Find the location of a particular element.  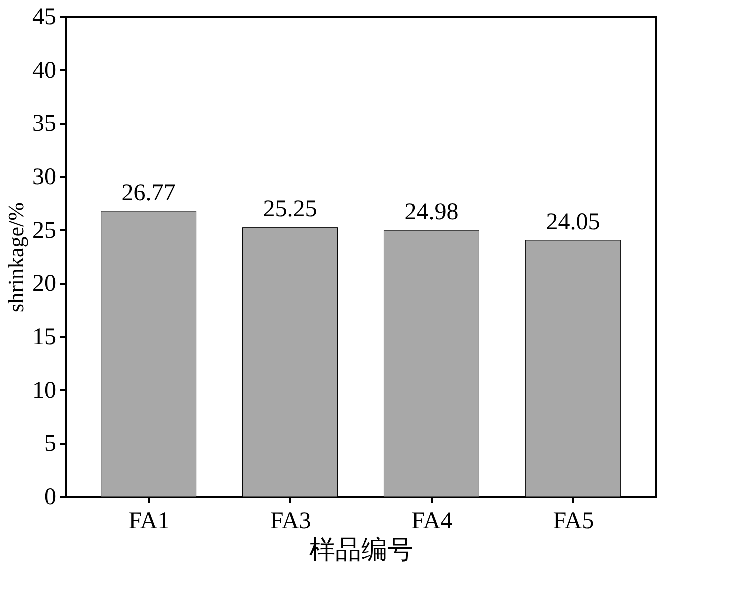

data-label: 24.05 is located at coordinates (573, 222).